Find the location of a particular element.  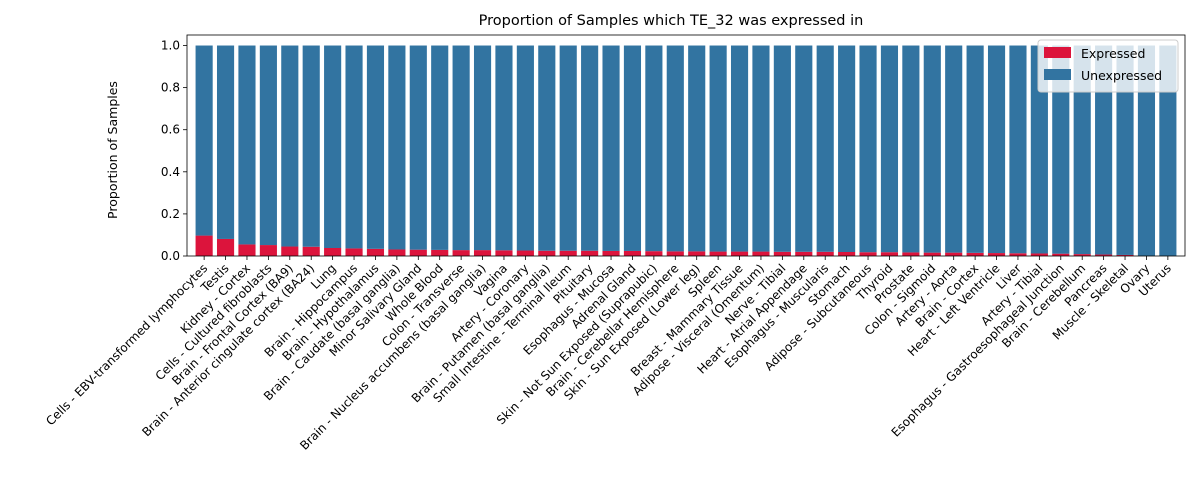

legend: Expressed Unexpressed is located at coordinates (1108, 66).